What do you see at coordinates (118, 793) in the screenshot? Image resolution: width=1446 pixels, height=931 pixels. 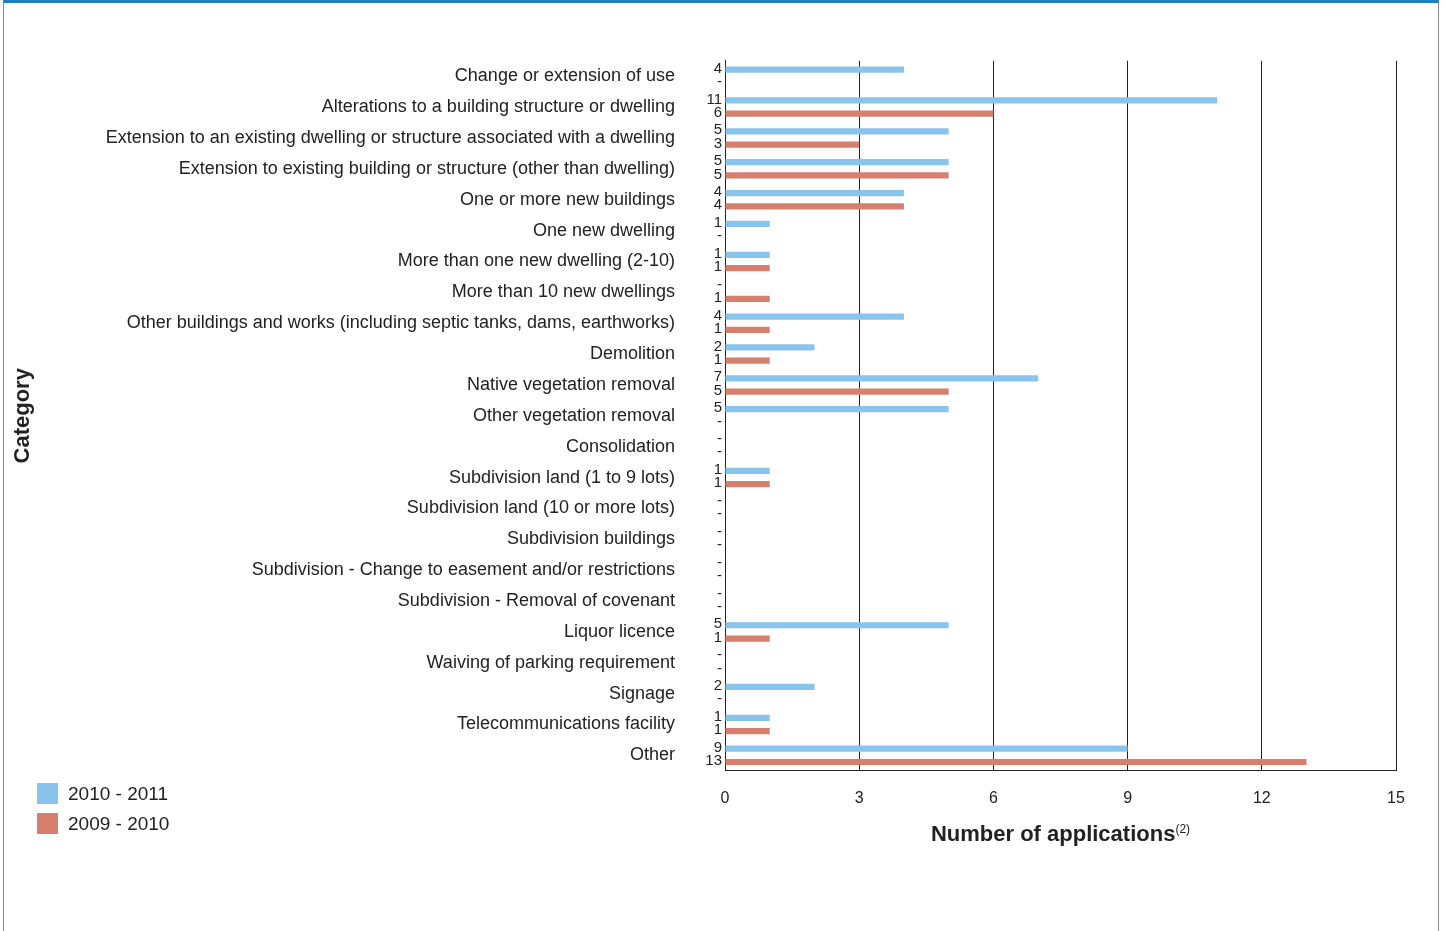 I see `legend-label: 2010 - 2011` at bounding box center [118, 793].